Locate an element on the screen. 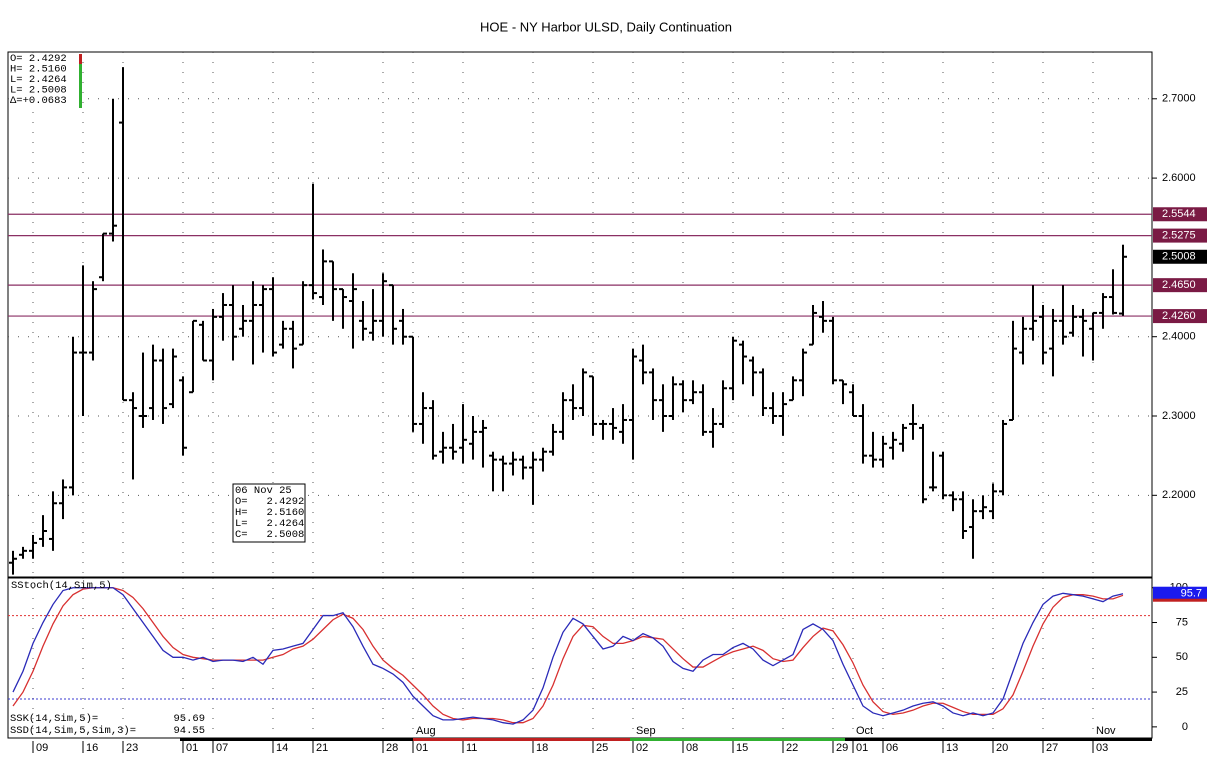 The image size is (1208, 757). month-label: Aug is located at coordinates (426, 731).